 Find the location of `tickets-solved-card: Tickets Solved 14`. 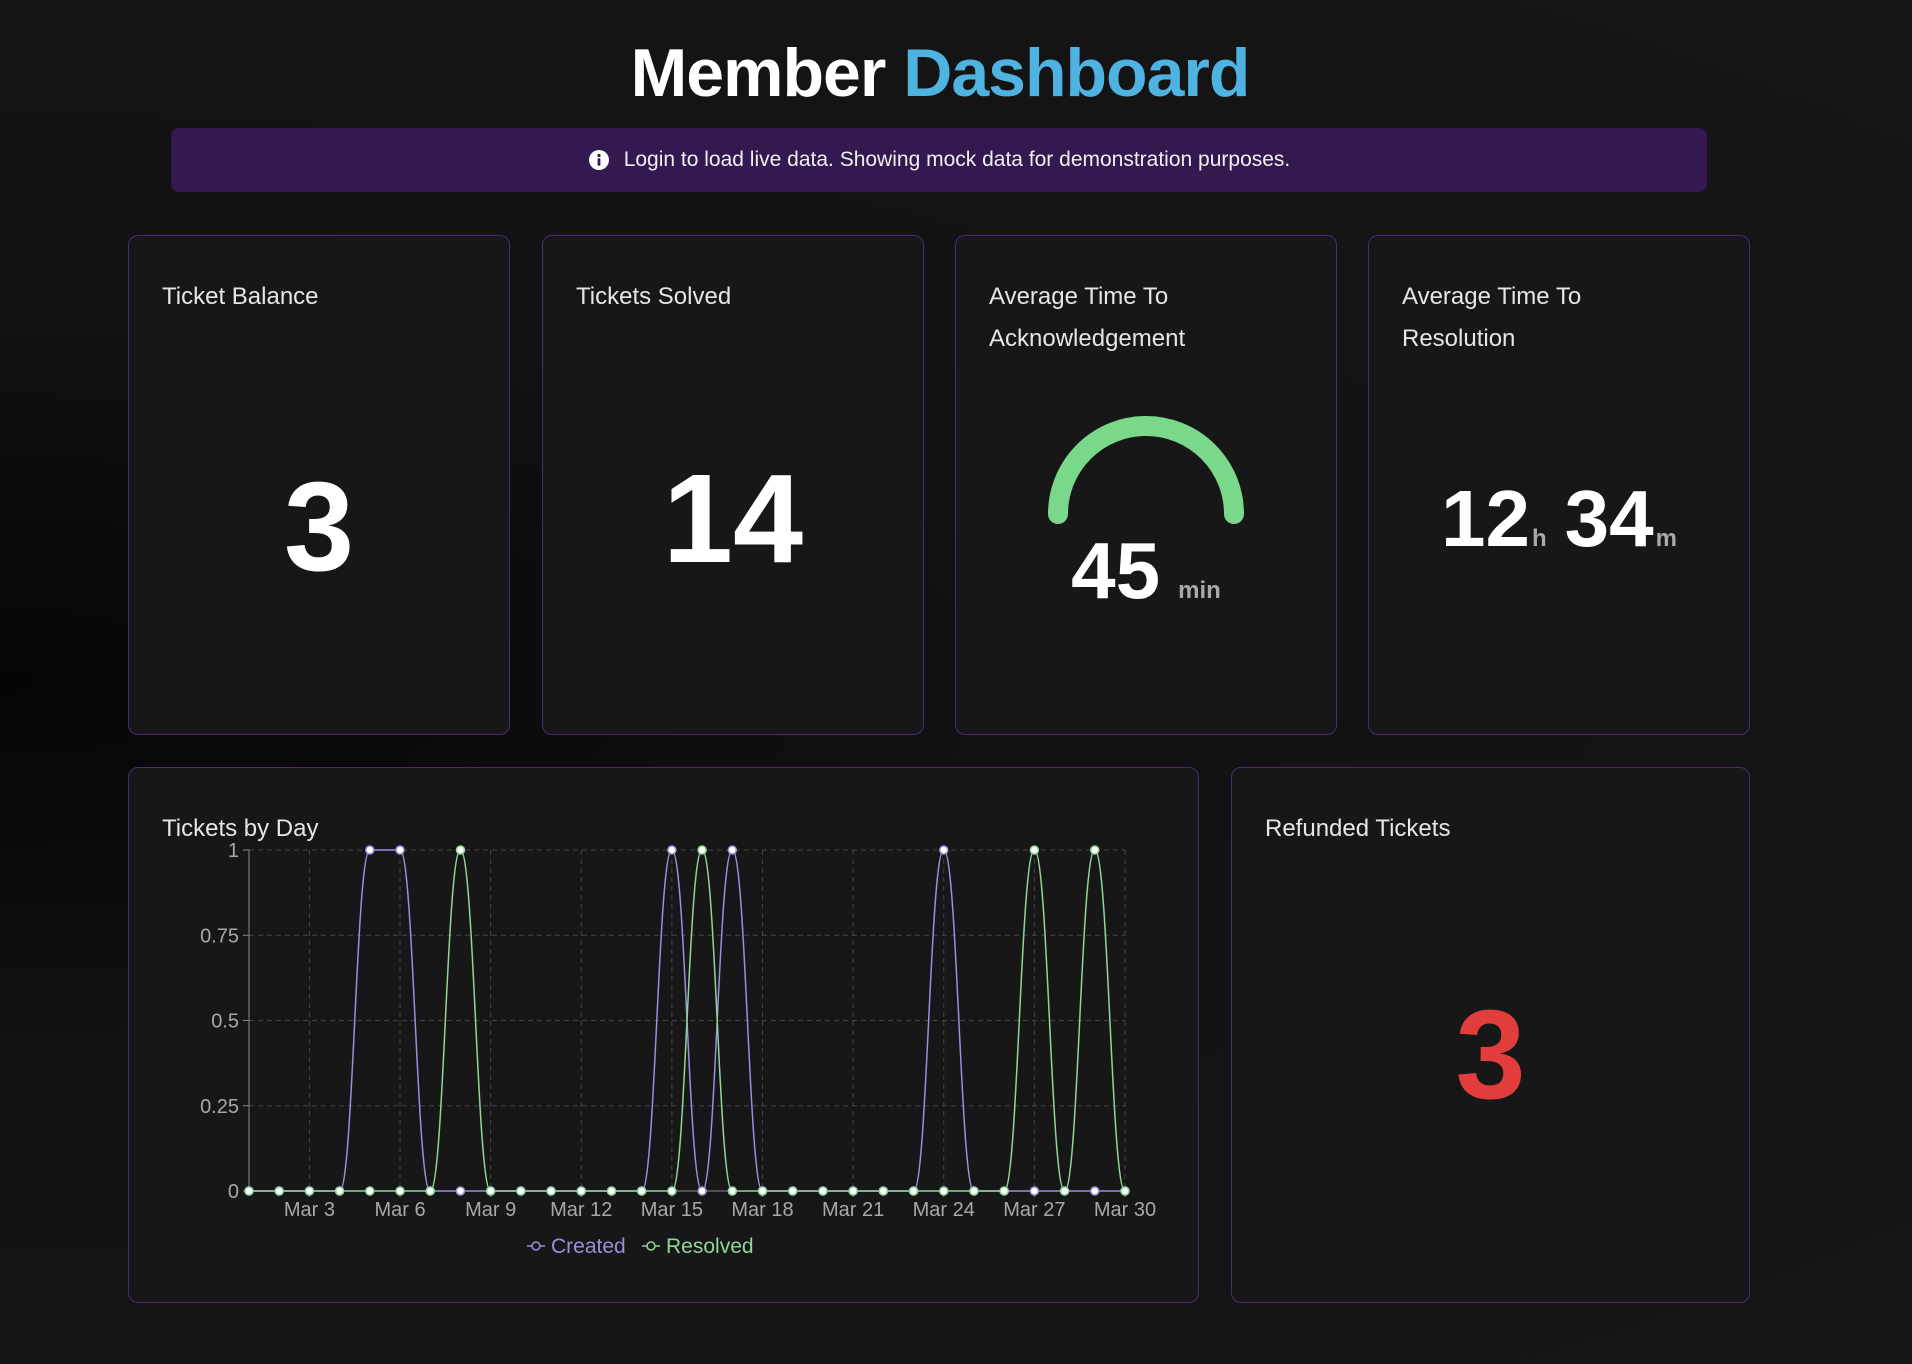

tickets-solved-card: Tickets Solved 14 is located at coordinates (733, 485).